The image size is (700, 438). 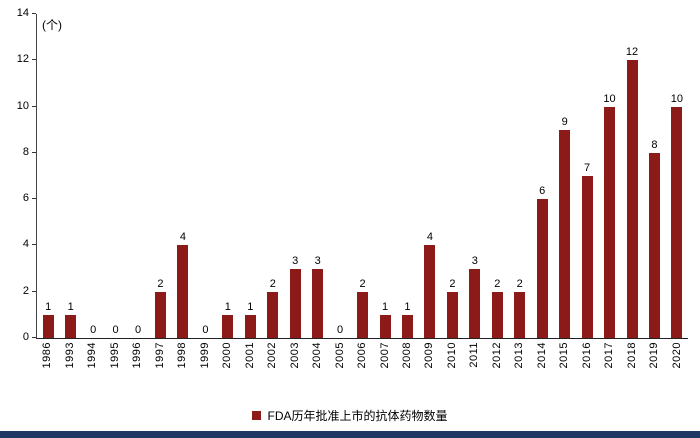 I want to click on x-tick-label: 2001, so click(x=249, y=355).